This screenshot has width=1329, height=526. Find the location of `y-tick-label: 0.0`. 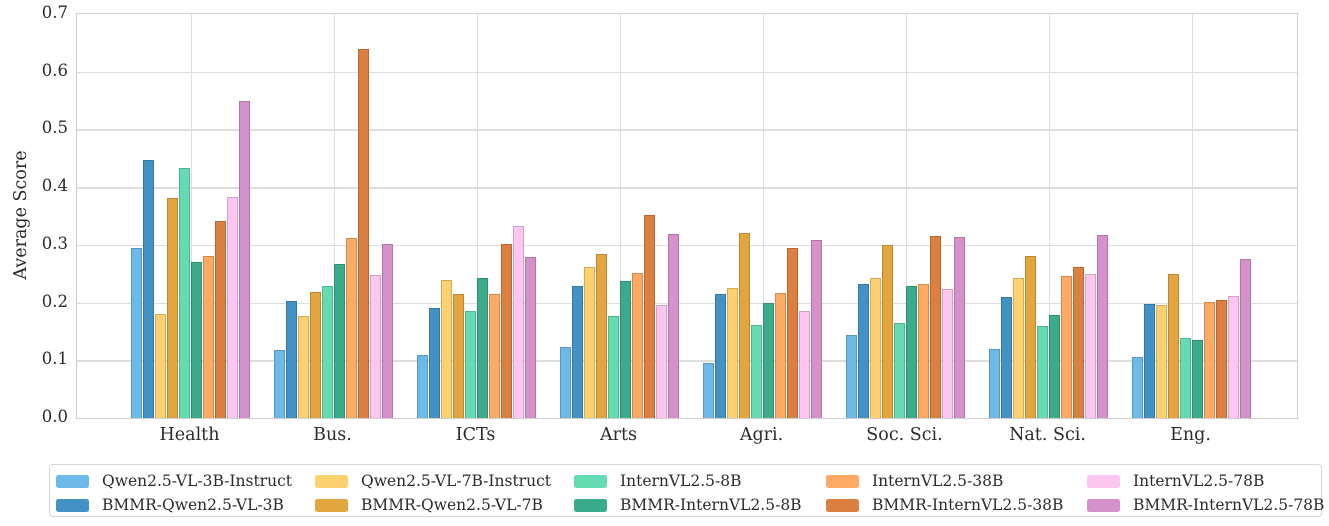

y-tick-label: 0.0 is located at coordinates (54, 416).